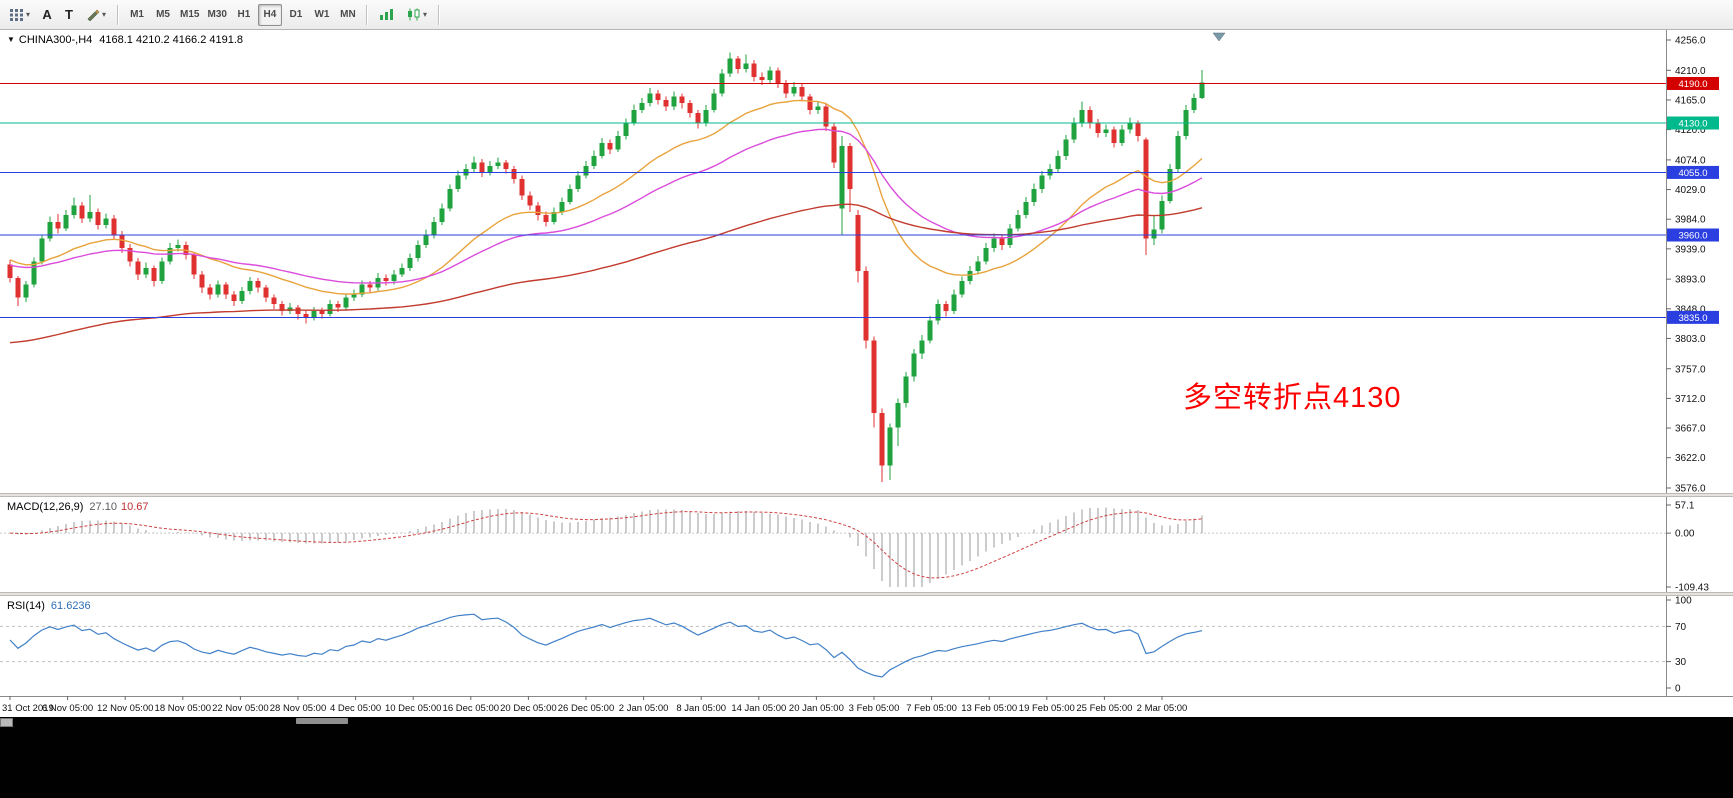 The image size is (1733, 798). What do you see at coordinates (70, 606) in the screenshot?
I see `rsi-value: 61.6236` at bounding box center [70, 606].